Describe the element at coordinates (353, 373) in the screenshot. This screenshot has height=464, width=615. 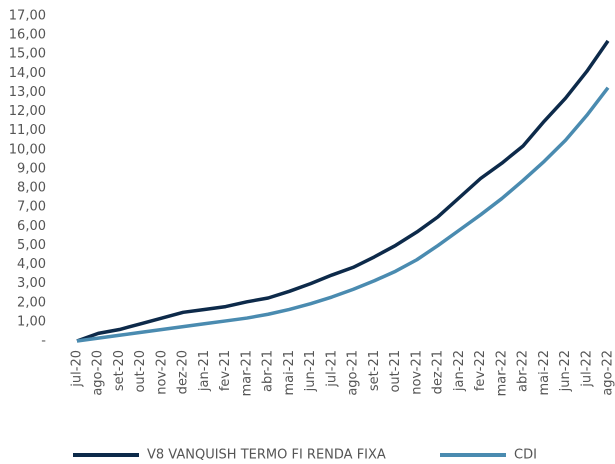
I see `x-tick-label: ago-21` at that location.